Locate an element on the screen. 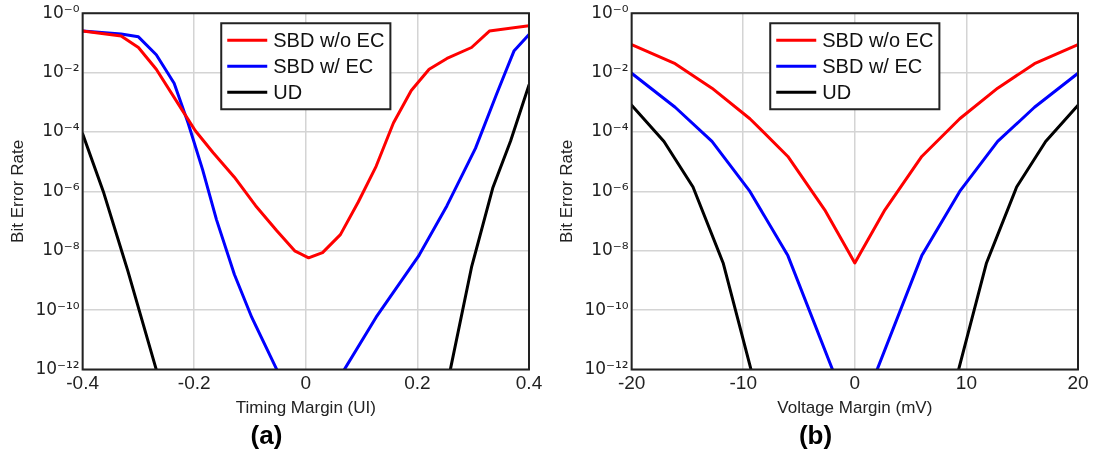 This screenshot has height=456, width=1099. x-tick-label: 0.4 is located at coordinates (529, 383).